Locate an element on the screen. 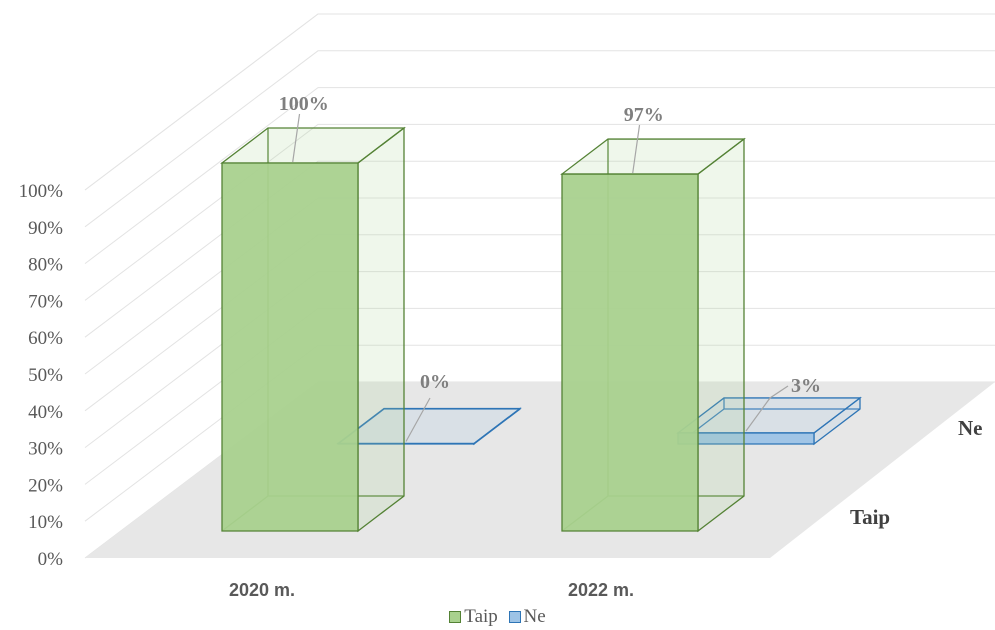 The image size is (995, 630). data-label-taip: 97% is located at coordinates (644, 115).